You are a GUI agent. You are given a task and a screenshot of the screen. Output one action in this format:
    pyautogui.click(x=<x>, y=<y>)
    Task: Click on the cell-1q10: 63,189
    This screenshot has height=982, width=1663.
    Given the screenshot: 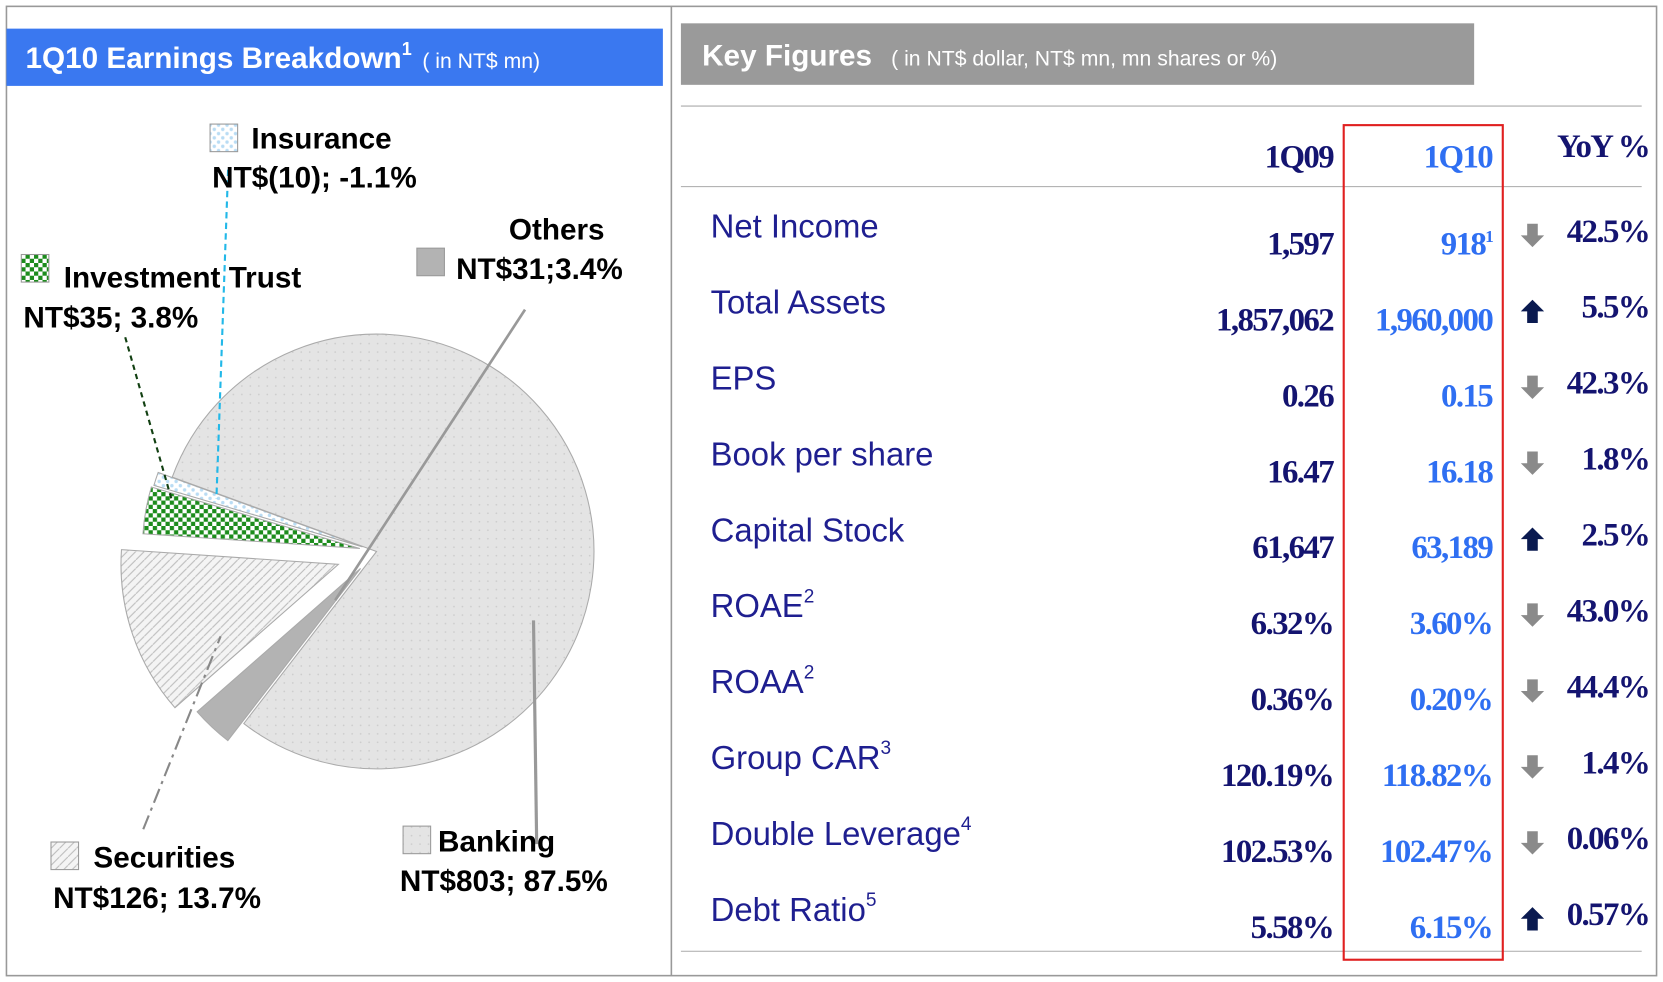 What is the action you would take?
    pyautogui.click(x=1452, y=548)
    